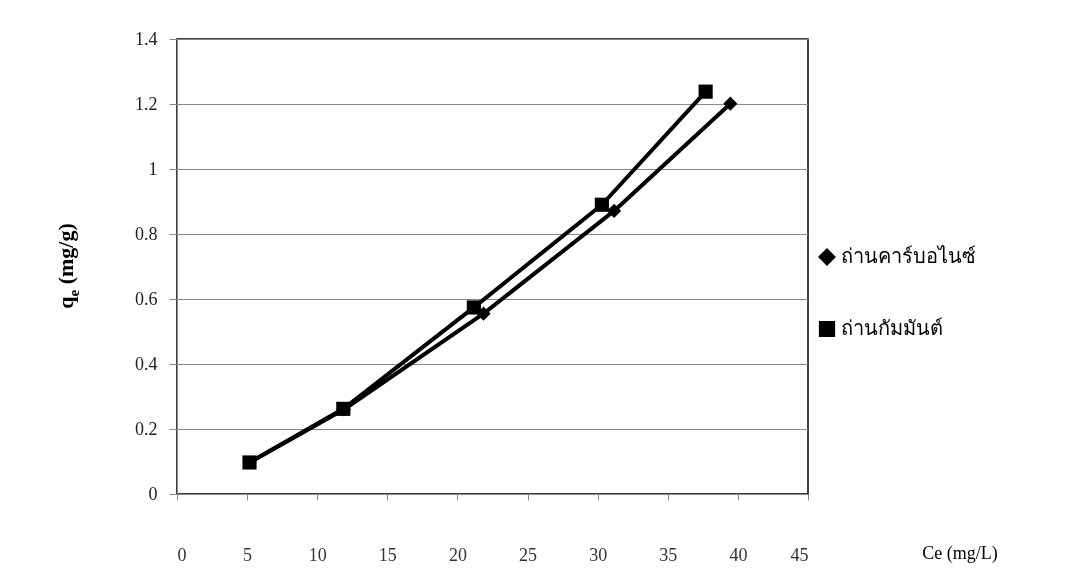 This screenshot has height=581, width=1070. What do you see at coordinates (146, 428) in the screenshot?
I see `y-tick-label: 0.2` at bounding box center [146, 428].